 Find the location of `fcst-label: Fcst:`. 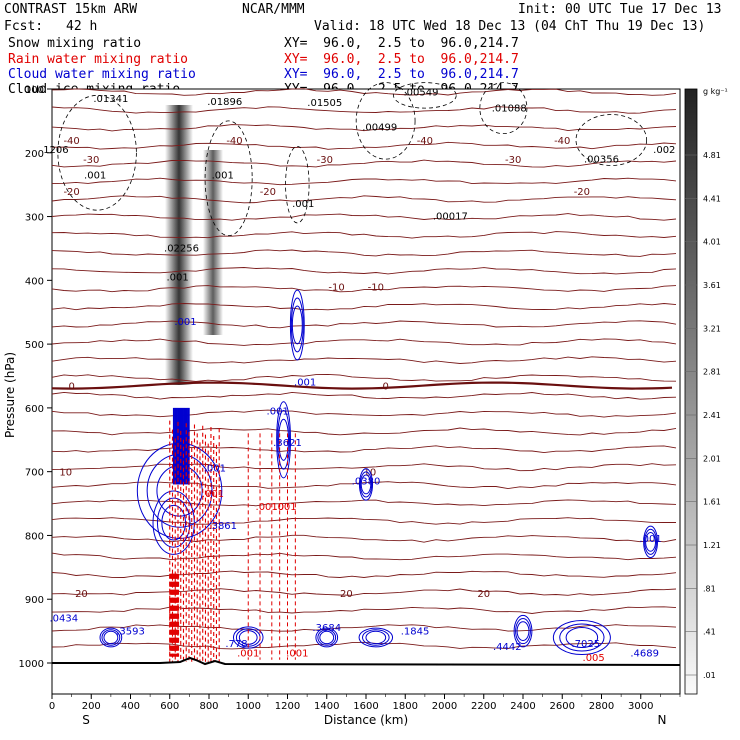

fcst-label: Fcst: is located at coordinates (24, 26).